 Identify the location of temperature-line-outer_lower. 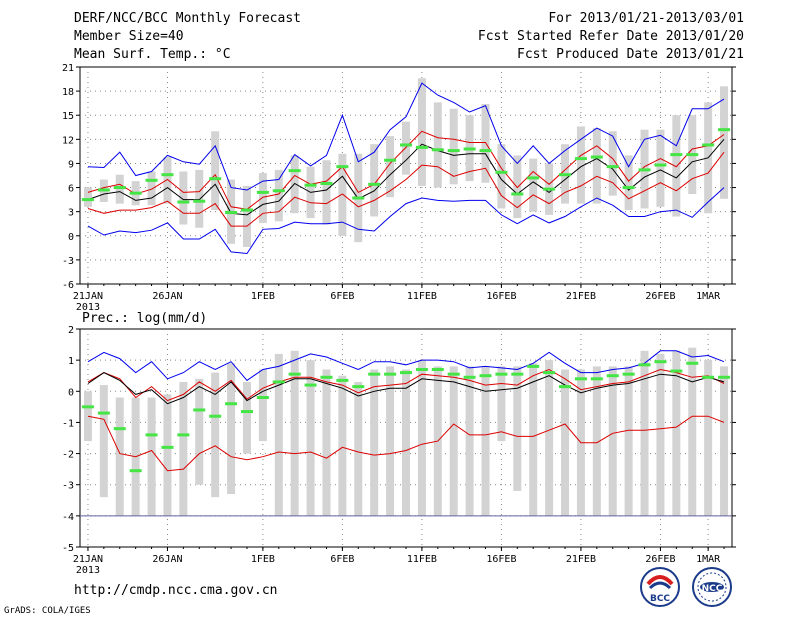
(406, 221).